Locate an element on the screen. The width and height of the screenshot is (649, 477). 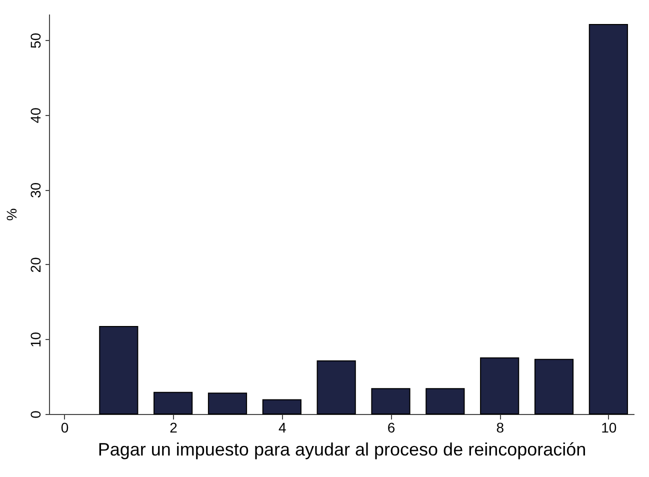
y-tick-label: 20 is located at coordinates (36, 264).